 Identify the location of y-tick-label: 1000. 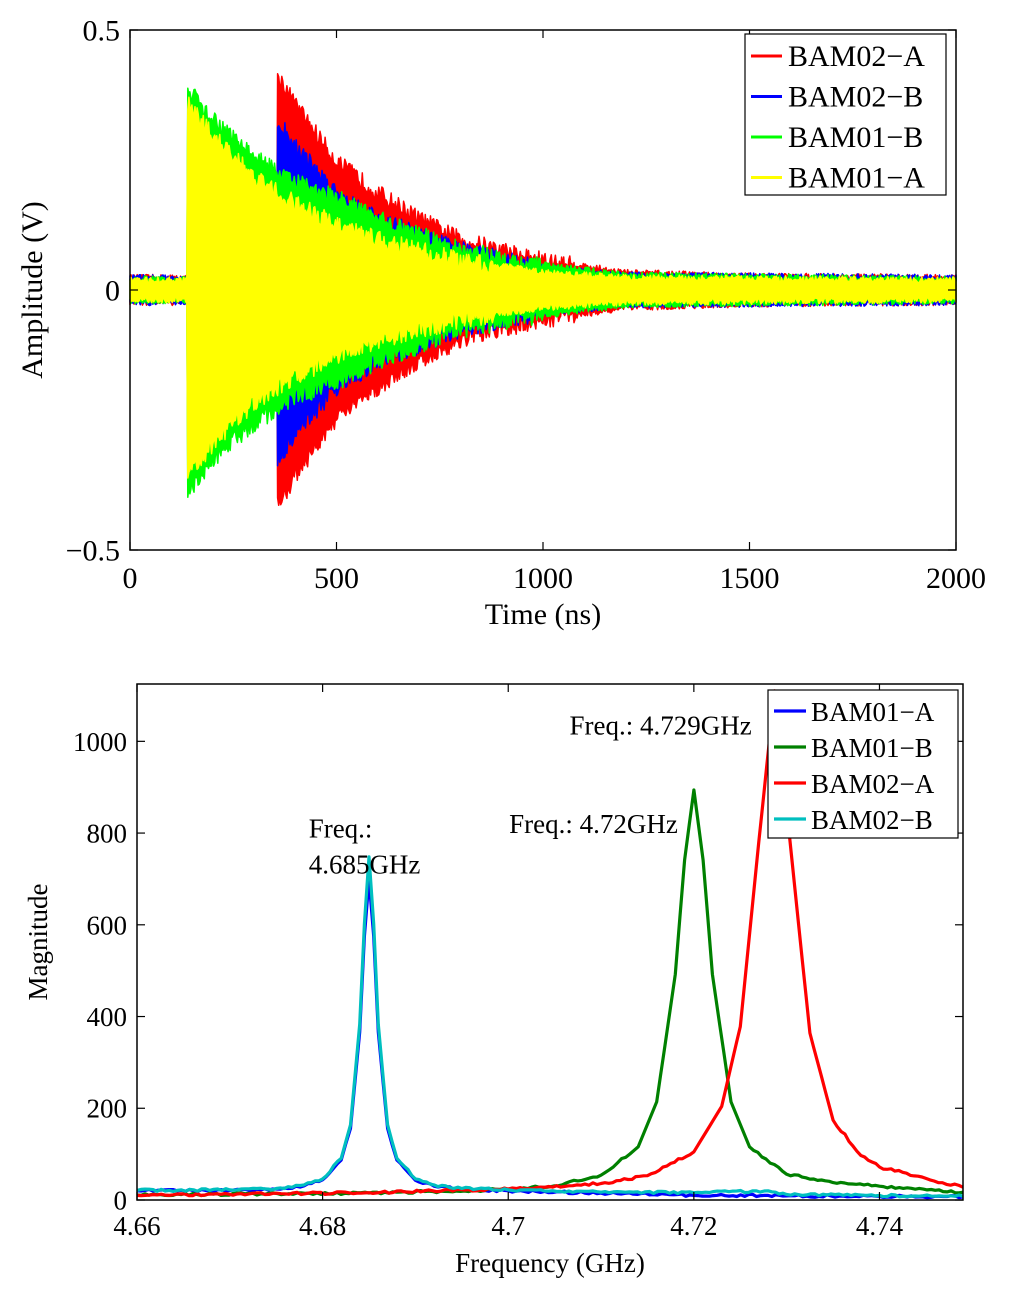
(100, 742).